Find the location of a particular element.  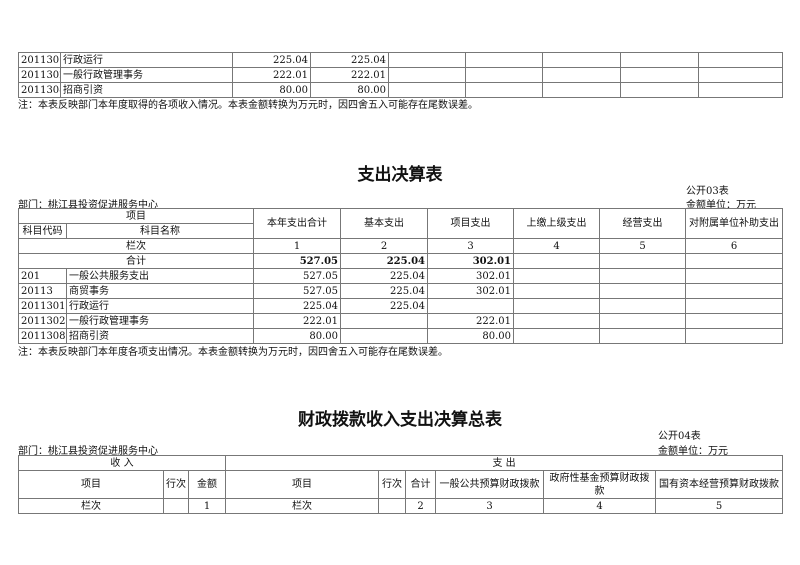

name: 商贸事务 is located at coordinates (160, 291).